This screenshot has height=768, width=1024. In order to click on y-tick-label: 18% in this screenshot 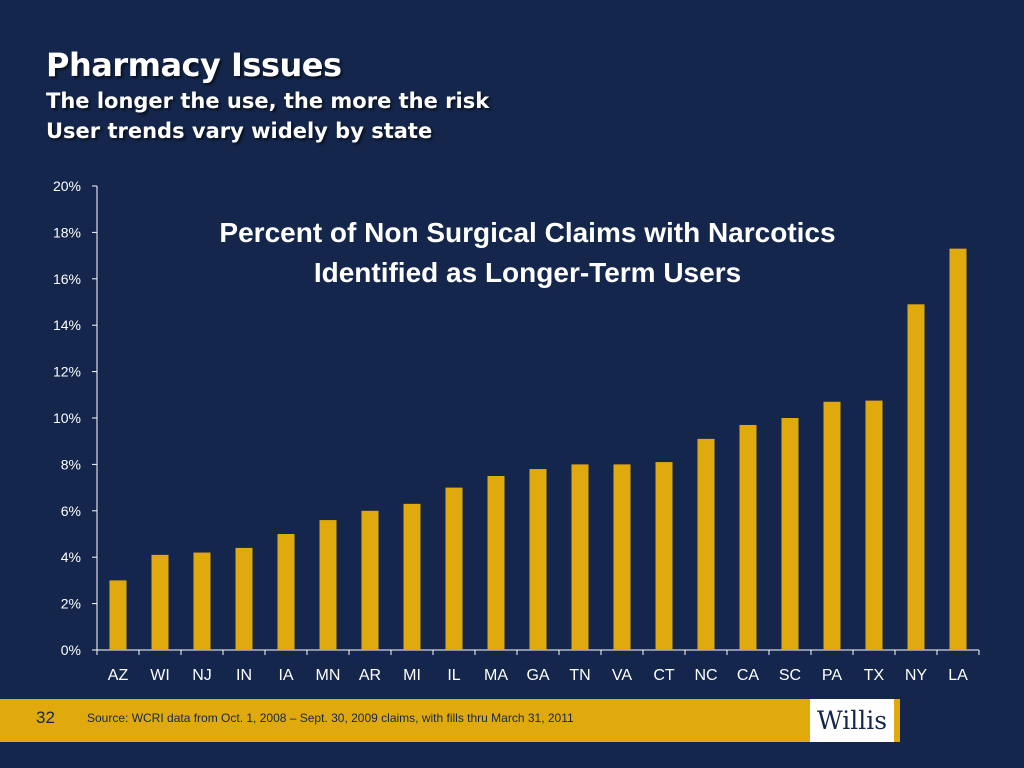, I will do `click(67, 232)`.